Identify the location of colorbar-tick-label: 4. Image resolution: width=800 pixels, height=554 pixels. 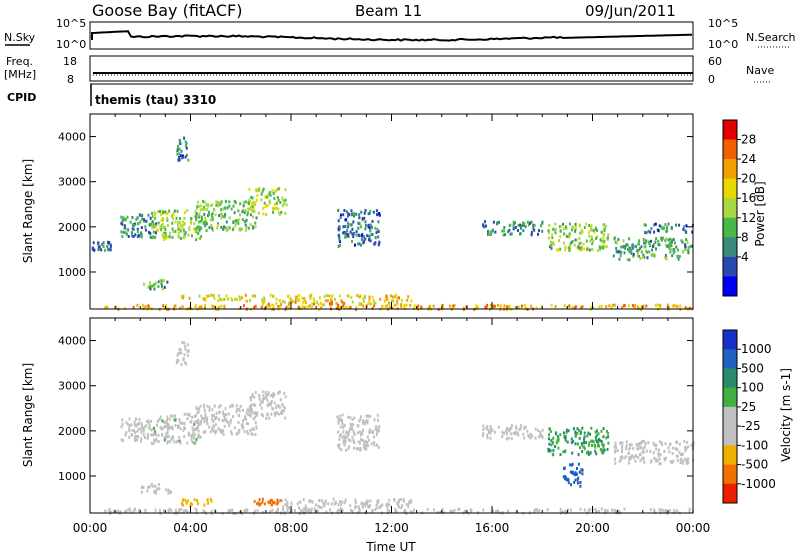
(745, 257).